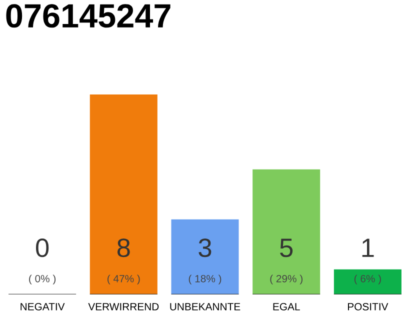 Image resolution: width=410 pixels, height=320 pixels. Describe the element at coordinates (42, 261) in the screenshot. I see `data-label: 0 ( 0% )` at that location.